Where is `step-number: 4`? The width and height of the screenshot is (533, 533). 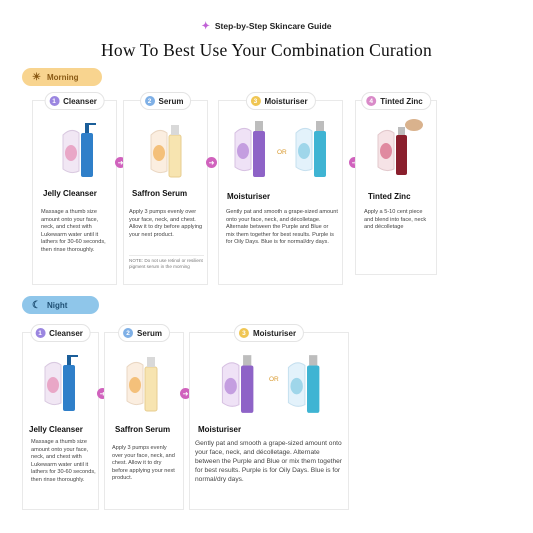 step-number: 4 is located at coordinates (371, 101).